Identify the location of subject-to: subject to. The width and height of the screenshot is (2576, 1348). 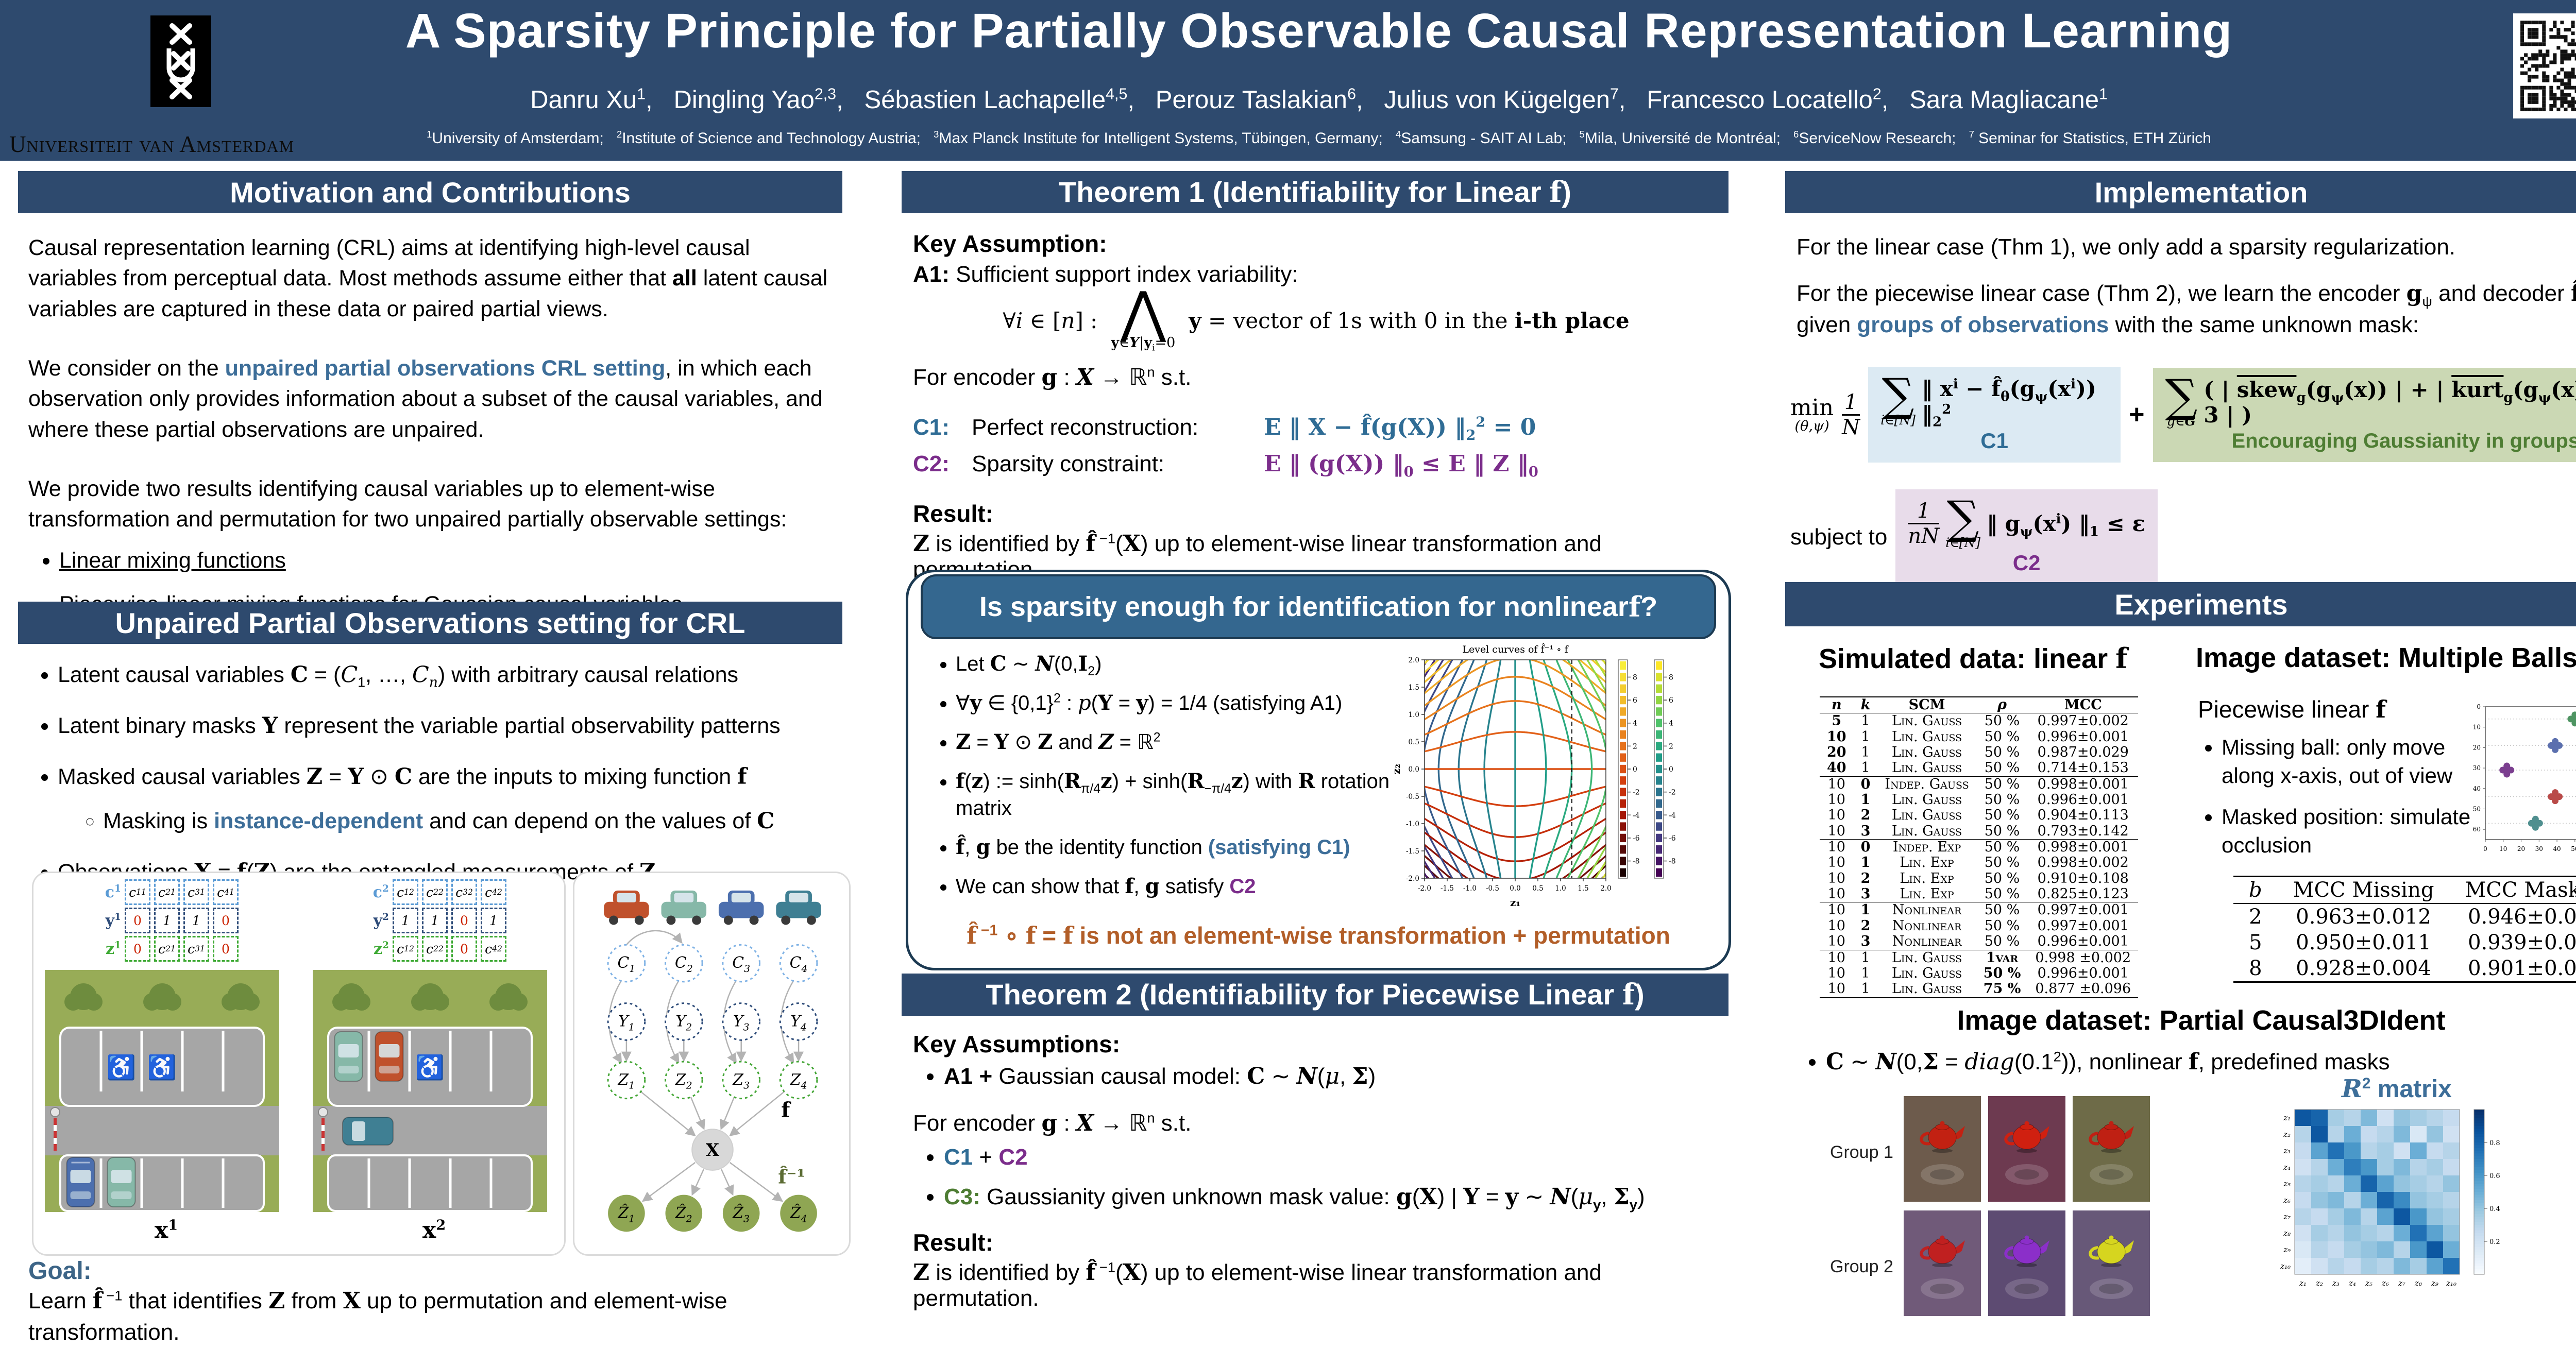
(1839, 537).